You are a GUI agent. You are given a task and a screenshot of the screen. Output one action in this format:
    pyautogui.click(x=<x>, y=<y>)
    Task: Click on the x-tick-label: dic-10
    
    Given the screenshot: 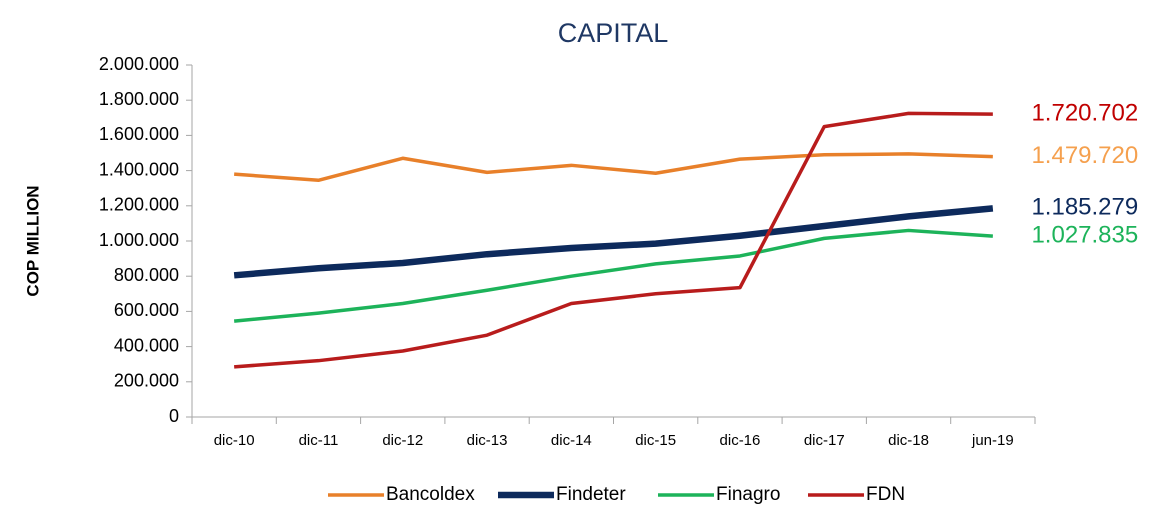 What is the action you would take?
    pyautogui.click(x=234, y=440)
    